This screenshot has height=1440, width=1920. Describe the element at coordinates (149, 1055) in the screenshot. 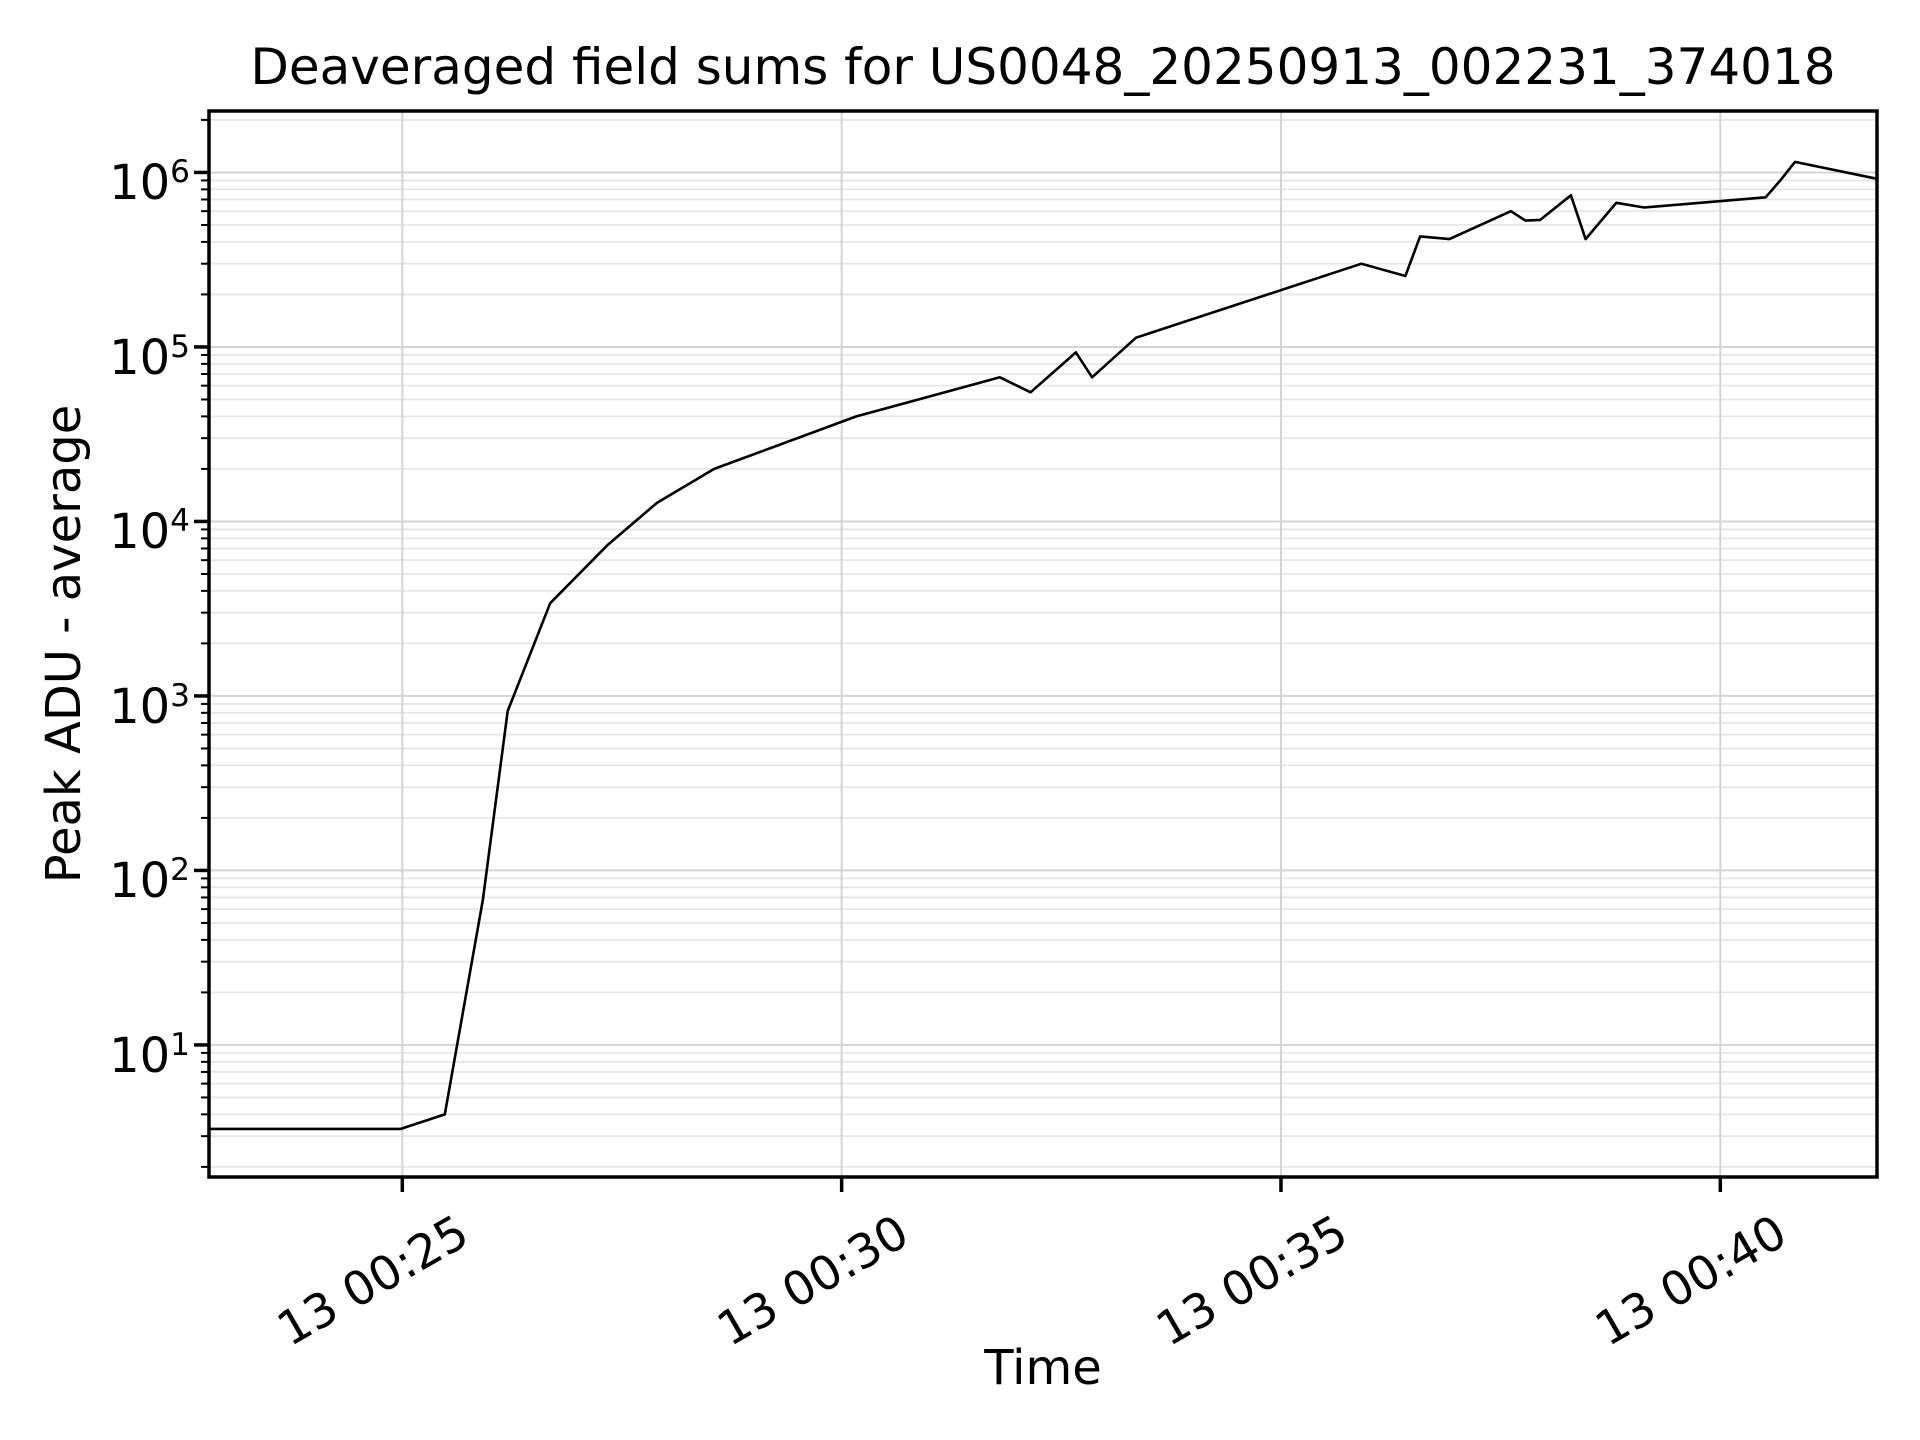

I see `y-tick-label: 101` at that location.